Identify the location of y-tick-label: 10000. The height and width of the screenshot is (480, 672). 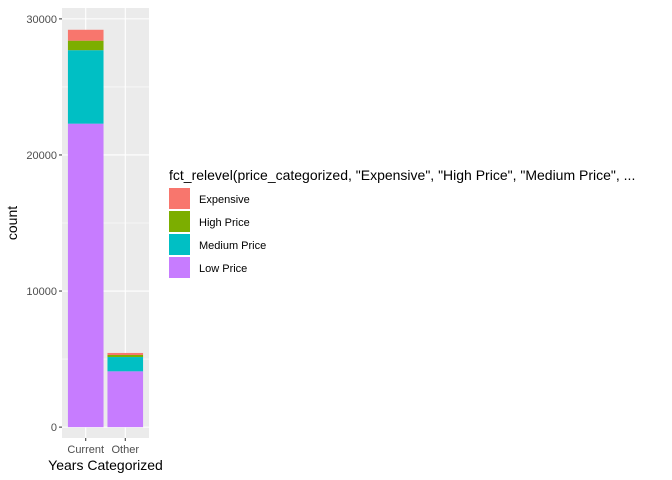
(41, 292).